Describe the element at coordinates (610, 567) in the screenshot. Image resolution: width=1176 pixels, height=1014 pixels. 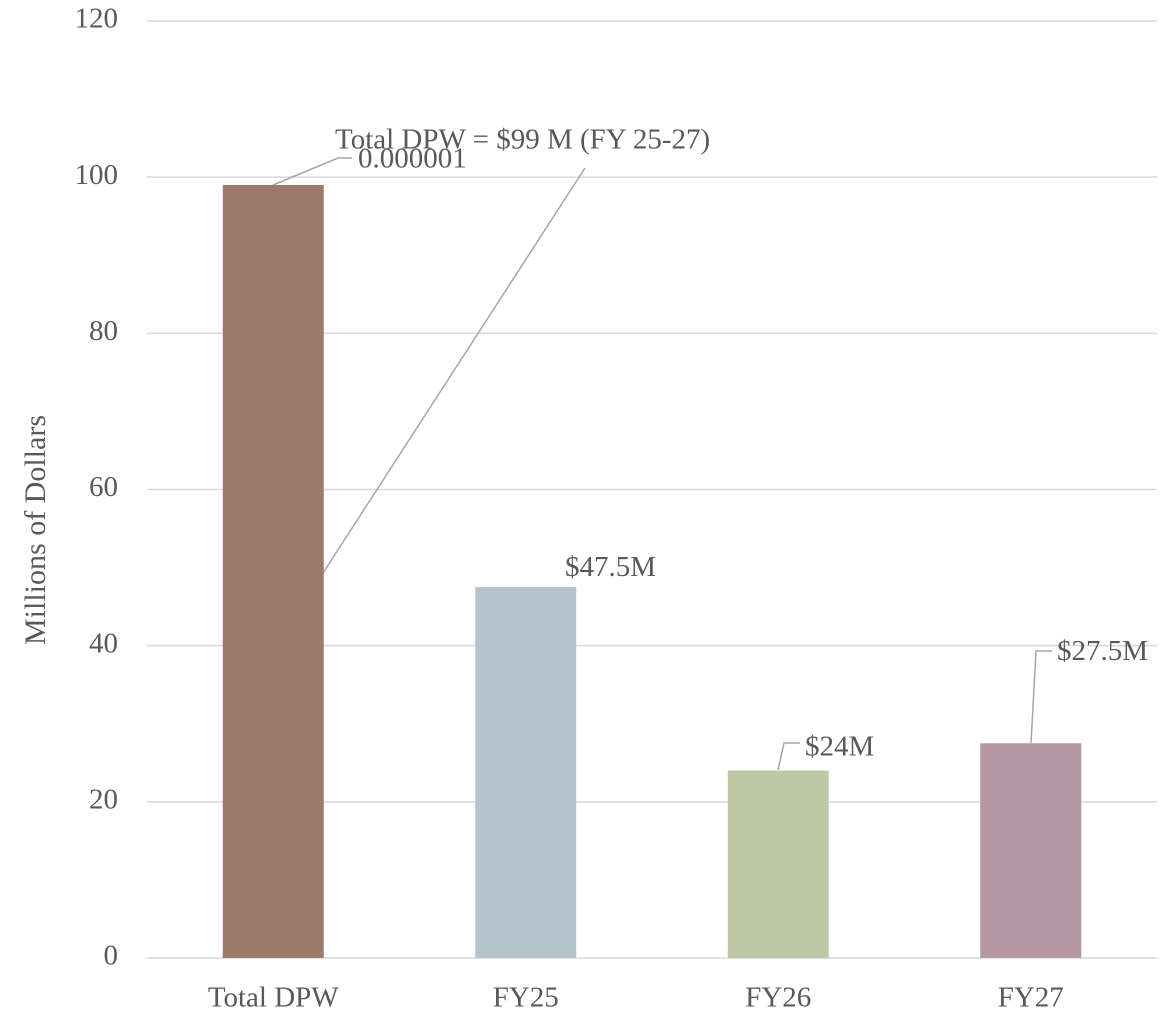
I see `data-label: $47.5M` at that location.